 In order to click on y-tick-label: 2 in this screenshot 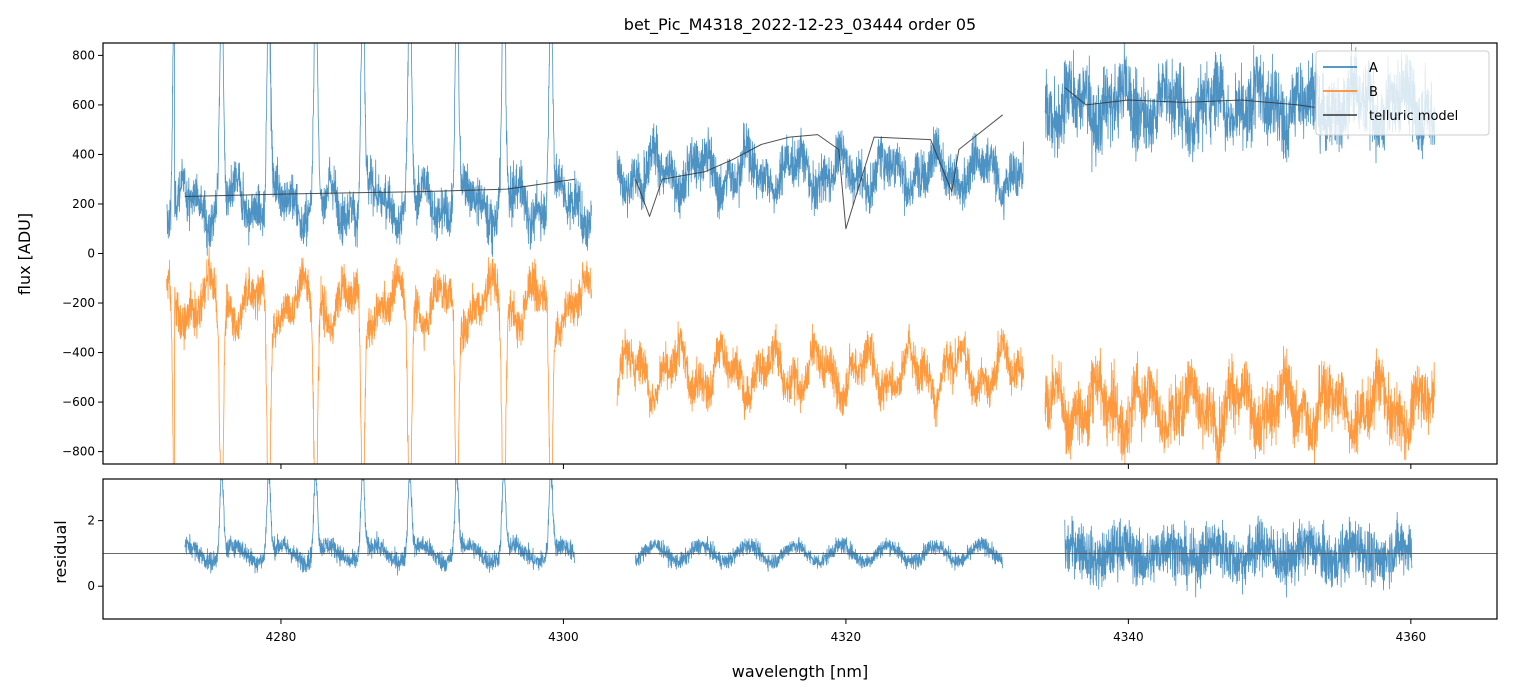, I will do `click(91, 521)`.